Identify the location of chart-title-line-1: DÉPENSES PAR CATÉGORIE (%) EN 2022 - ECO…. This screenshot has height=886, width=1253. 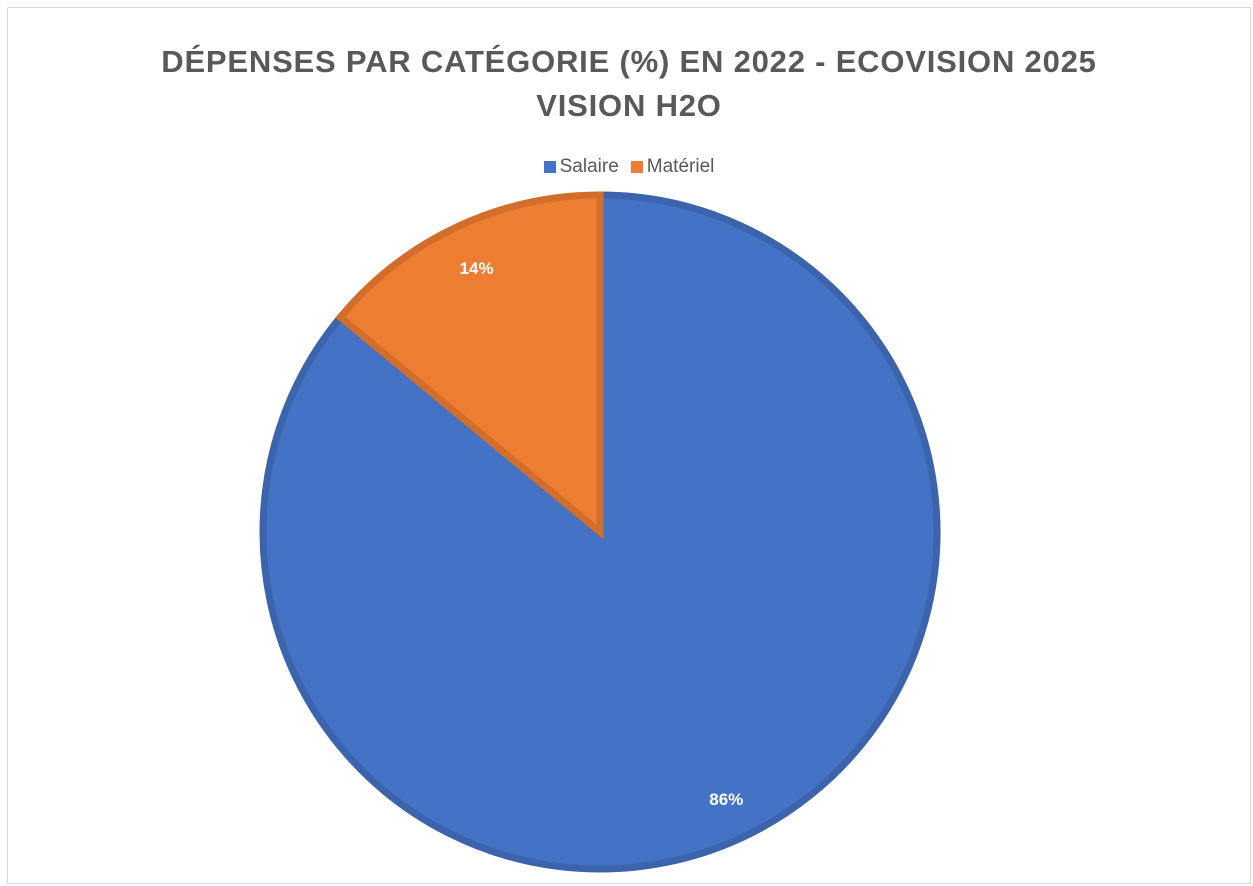
(629, 61).